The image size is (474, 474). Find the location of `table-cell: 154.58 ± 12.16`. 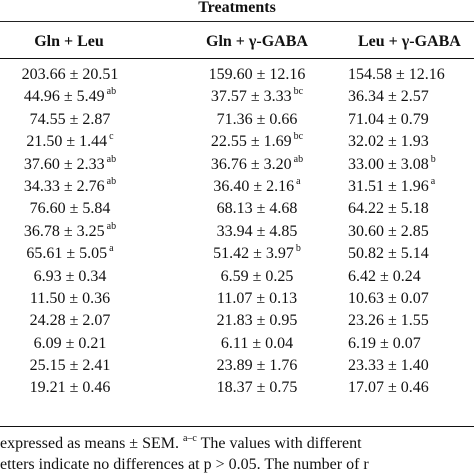

table-cell: 154.58 ± 12.16 is located at coordinates (411, 75).